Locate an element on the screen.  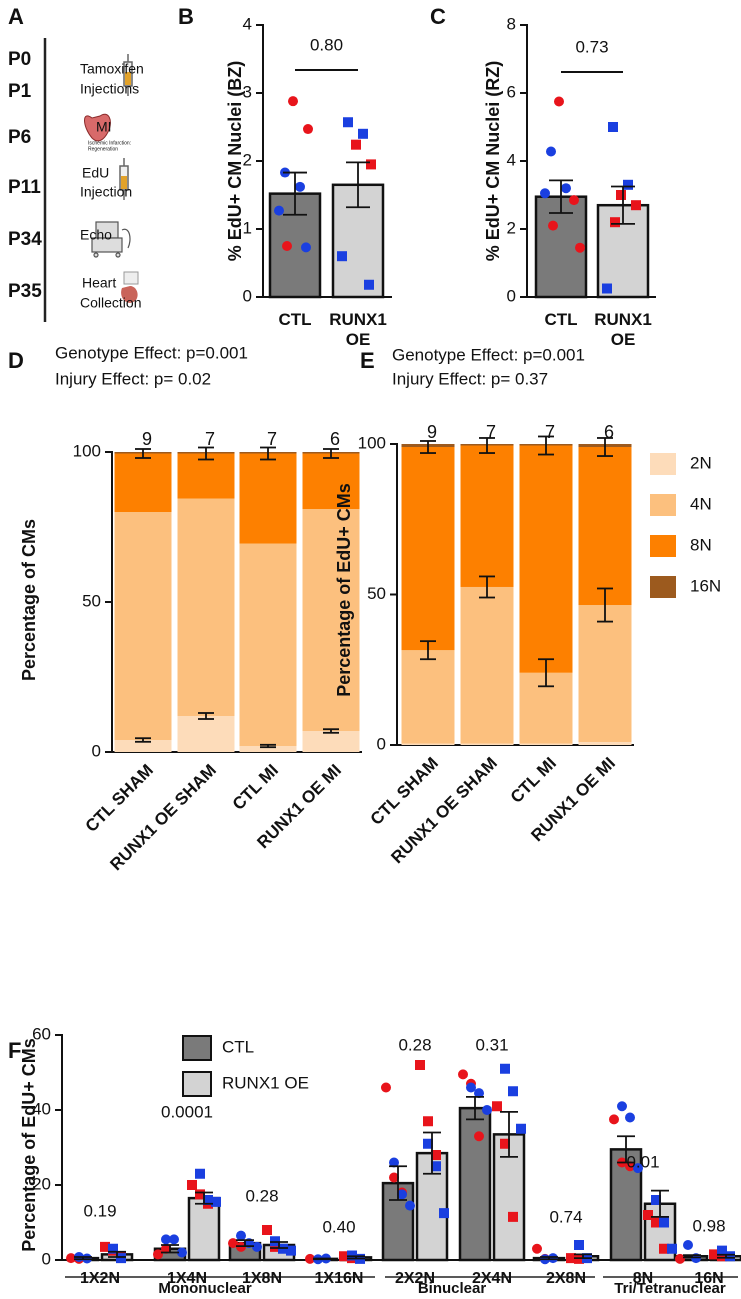
x-tick-label: 8N is located at coordinates (643, 1278).